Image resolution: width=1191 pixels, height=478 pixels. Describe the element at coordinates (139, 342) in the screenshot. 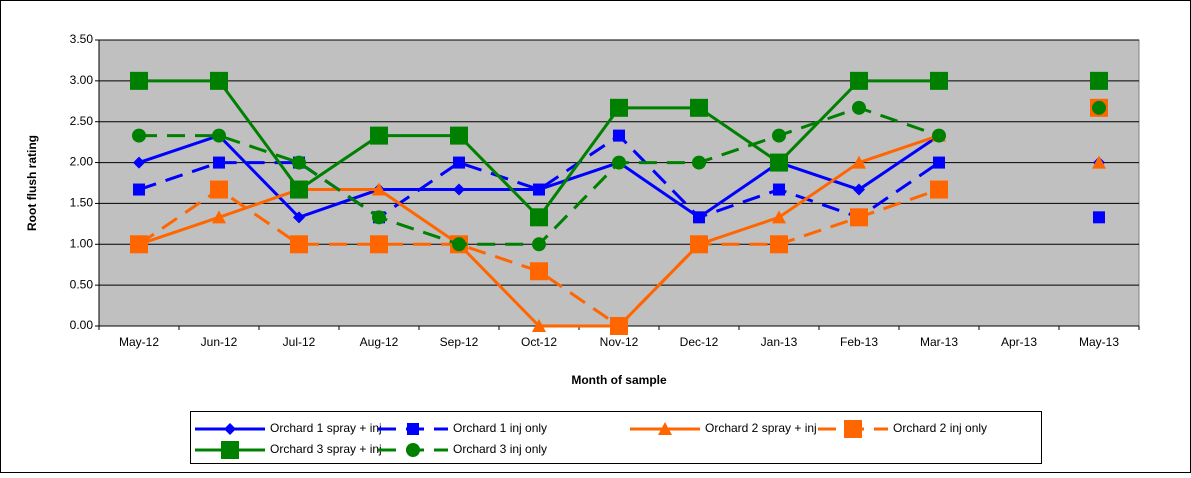

I see `x-tick-label: May-12` at that location.